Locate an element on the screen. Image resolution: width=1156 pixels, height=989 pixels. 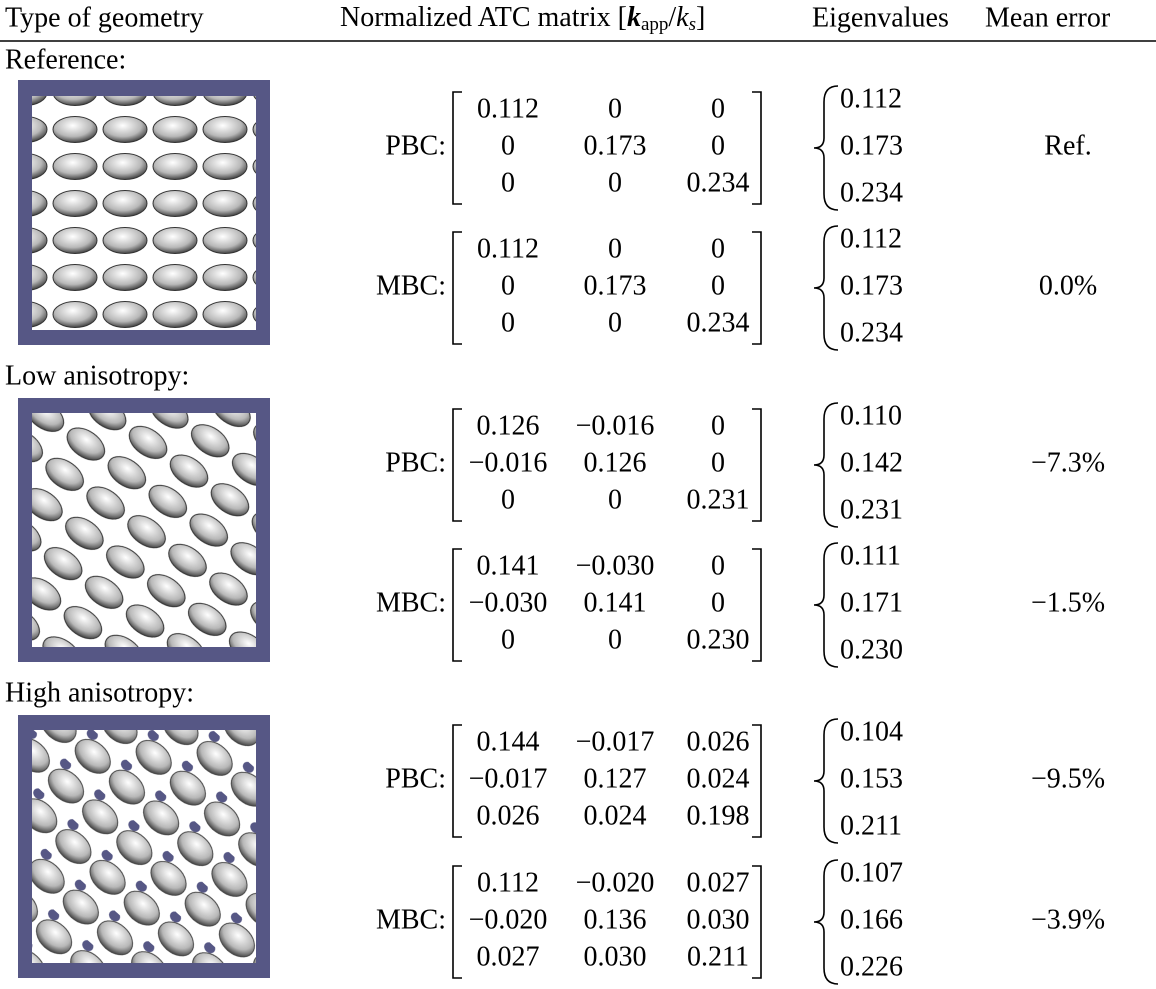
mean-error: 0.0% is located at coordinates (1068, 285).